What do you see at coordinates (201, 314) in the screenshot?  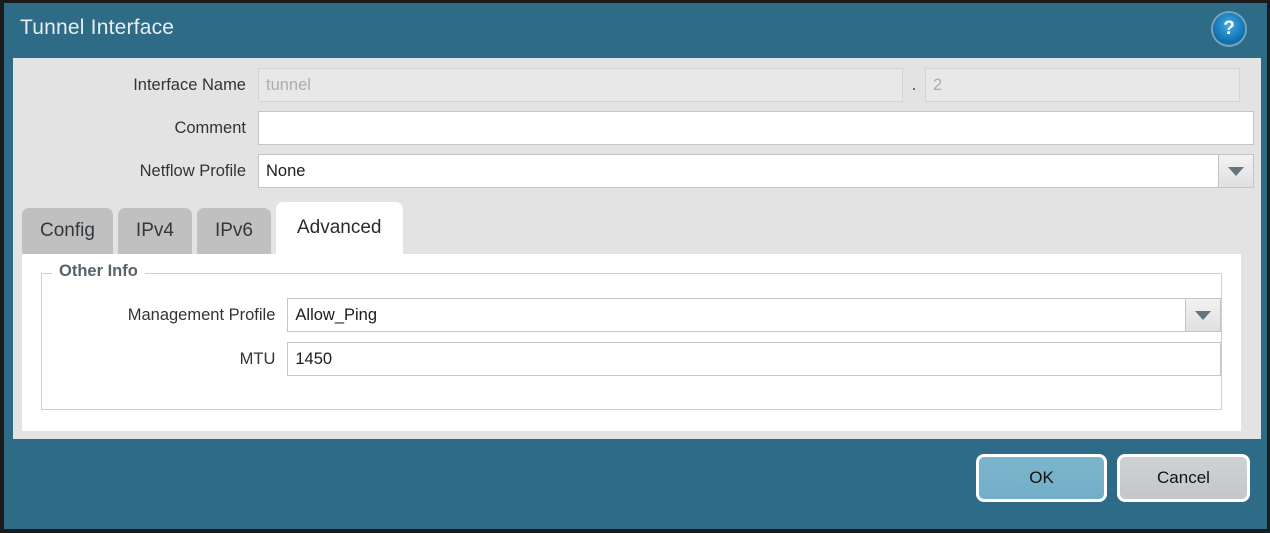 I see `management-profile-label: Management Profile` at bounding box center [201, 314].